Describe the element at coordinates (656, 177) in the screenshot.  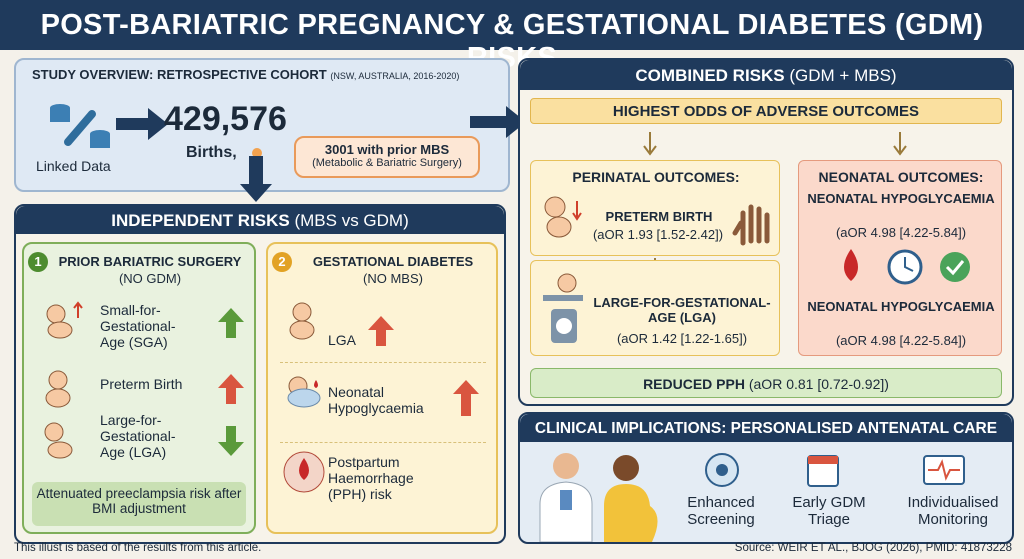
I see `box-title: PERINATAL OUTCOMES:` at that location.